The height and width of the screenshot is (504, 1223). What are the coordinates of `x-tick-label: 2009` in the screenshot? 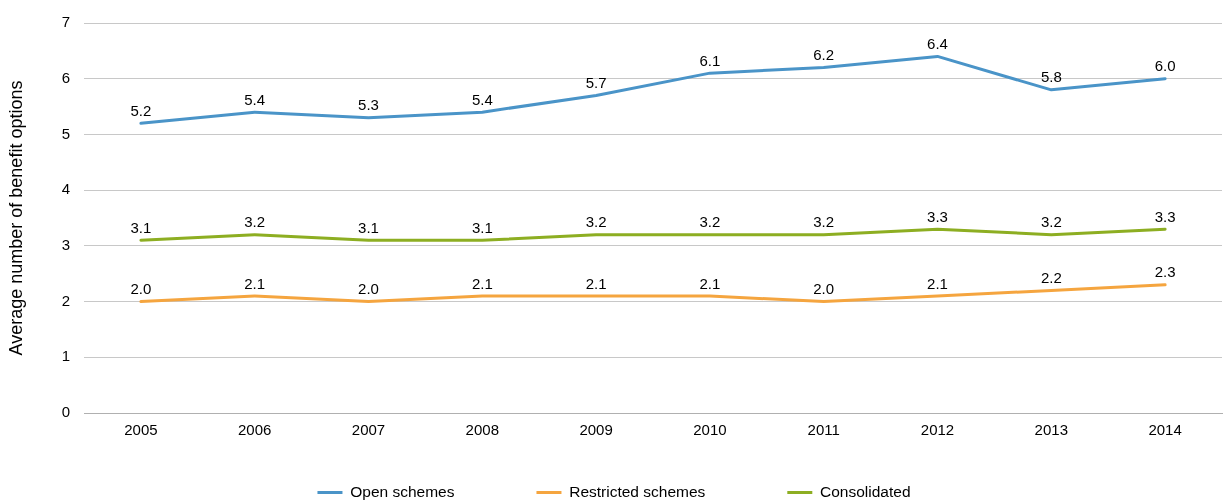 It's located at (596, 430).